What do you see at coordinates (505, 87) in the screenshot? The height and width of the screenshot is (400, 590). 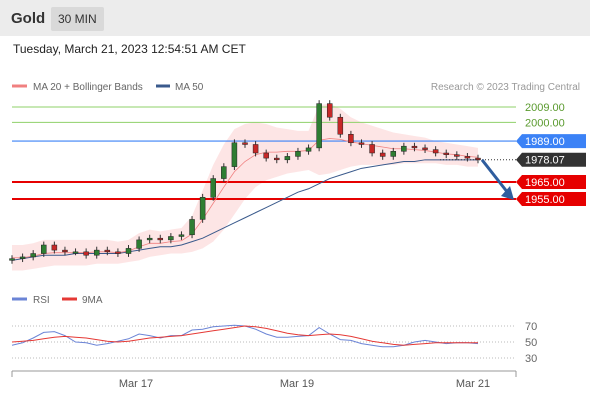 I see `credit-text: Research © 2023 Trading Central` at bounding box center [505, 87].